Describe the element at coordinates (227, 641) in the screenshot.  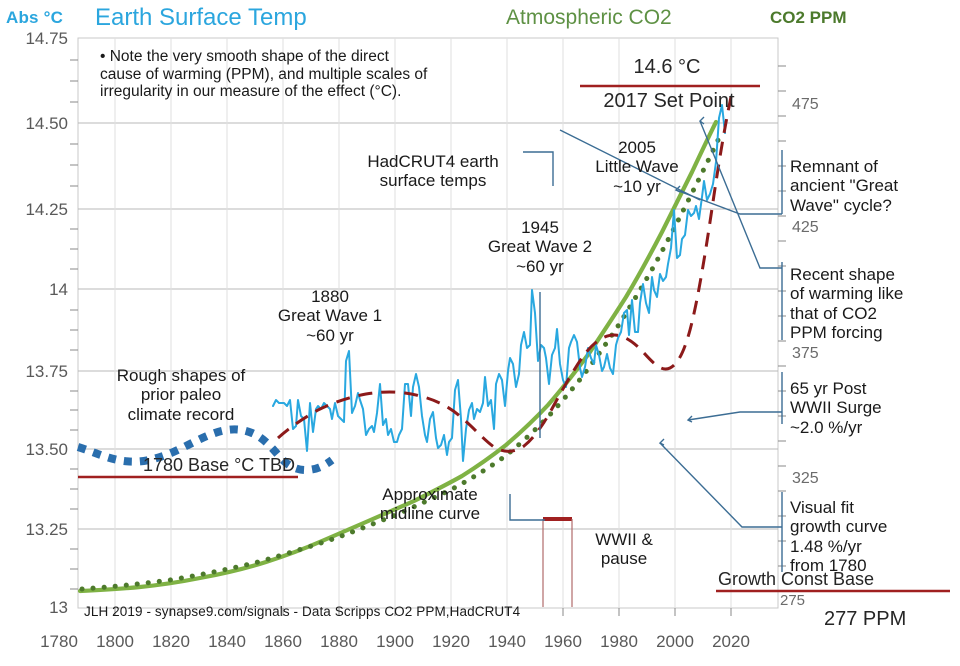
I see `x-tick-1840: 1840` at that location.